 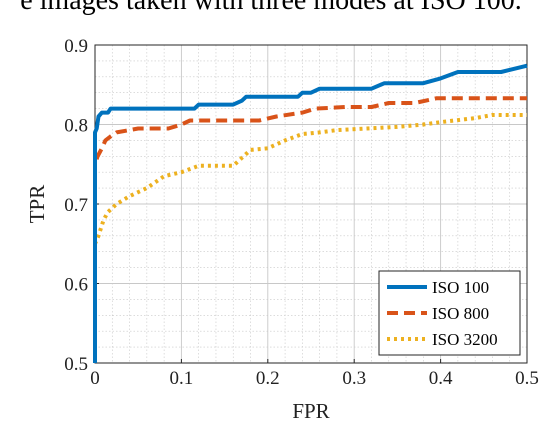 I want to click on legend: ISO 100 ISO 800 ISO 3200, so click(x=449, y=313).